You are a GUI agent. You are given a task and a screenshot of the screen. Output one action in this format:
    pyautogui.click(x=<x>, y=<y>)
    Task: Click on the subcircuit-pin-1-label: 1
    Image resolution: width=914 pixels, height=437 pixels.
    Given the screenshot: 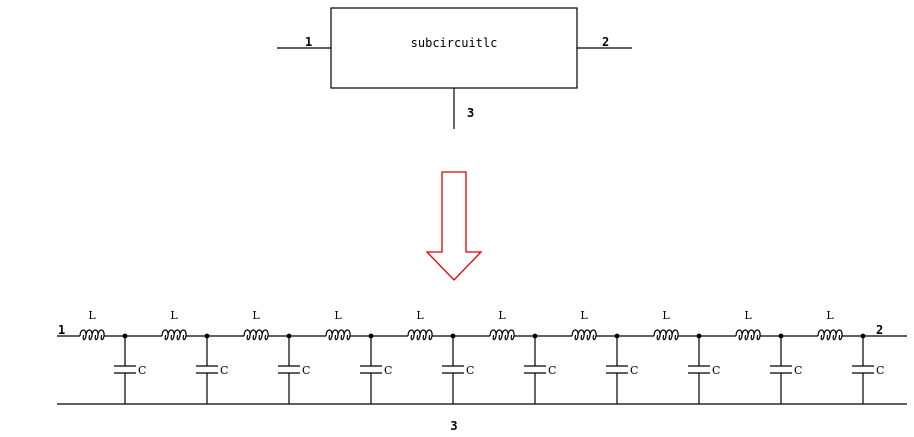 What is the action you would take?
    pyautogui.click(x=308, y=42)
    